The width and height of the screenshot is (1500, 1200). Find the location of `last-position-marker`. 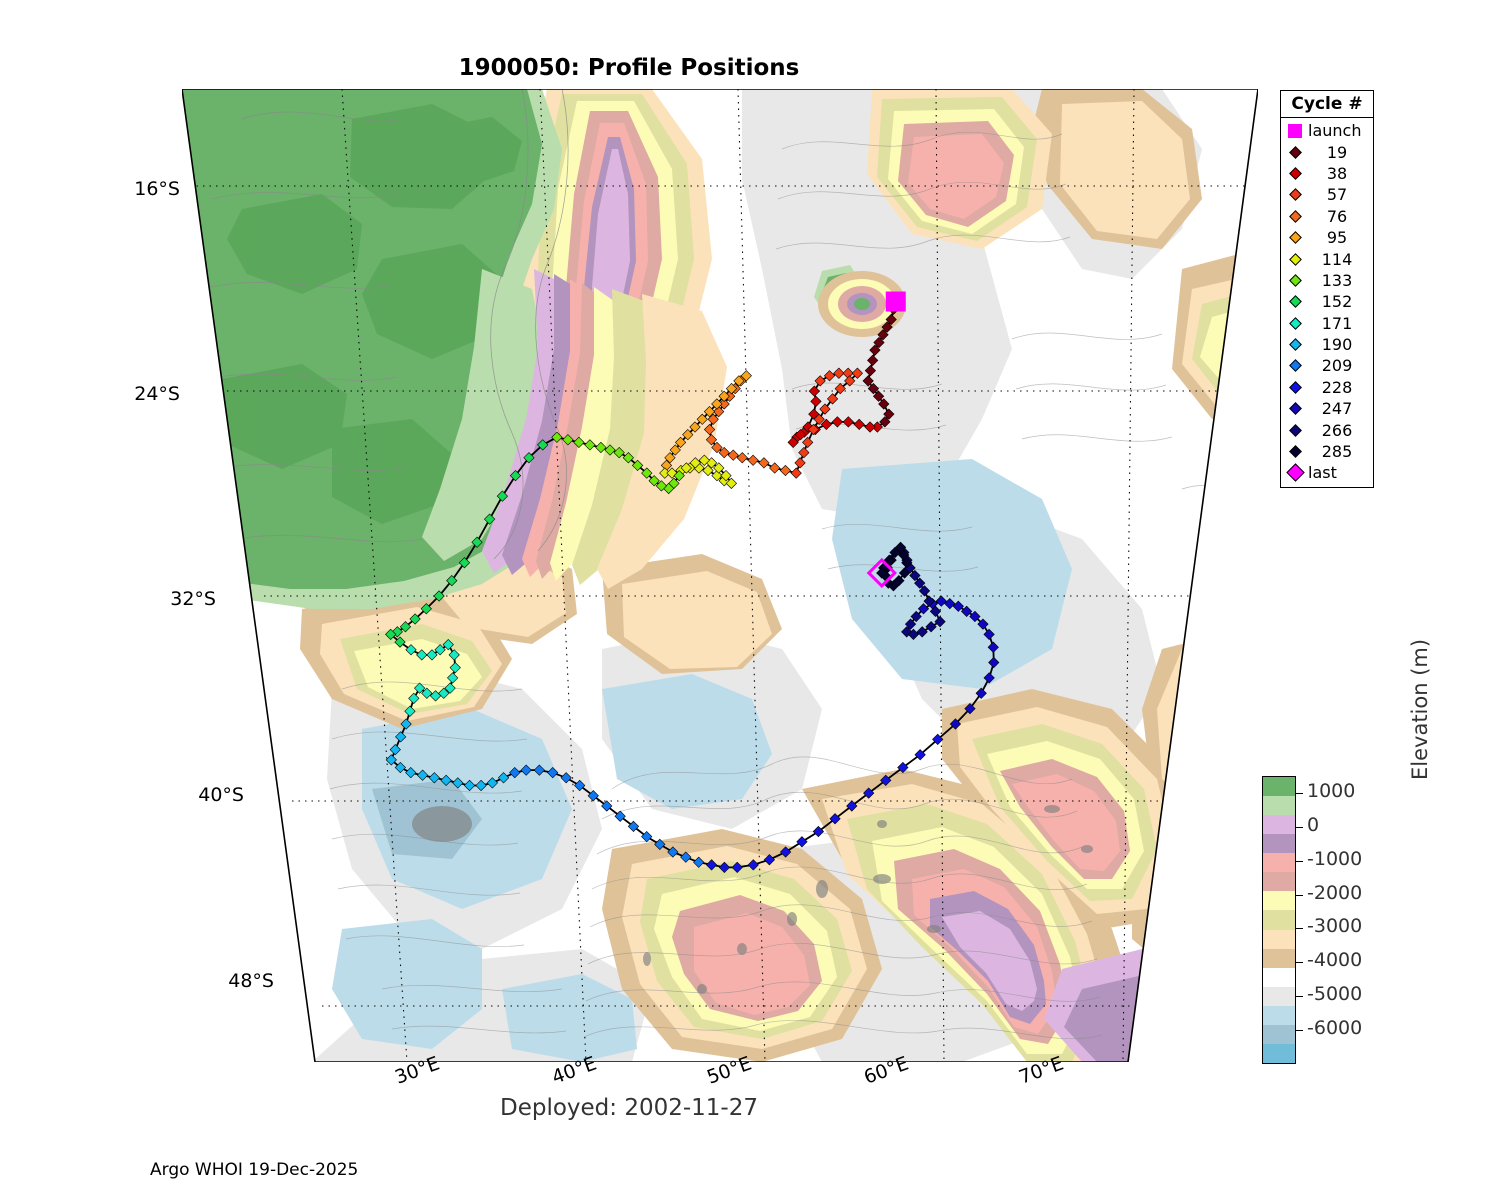

last-position-marker is located at coordinates (881, 573).